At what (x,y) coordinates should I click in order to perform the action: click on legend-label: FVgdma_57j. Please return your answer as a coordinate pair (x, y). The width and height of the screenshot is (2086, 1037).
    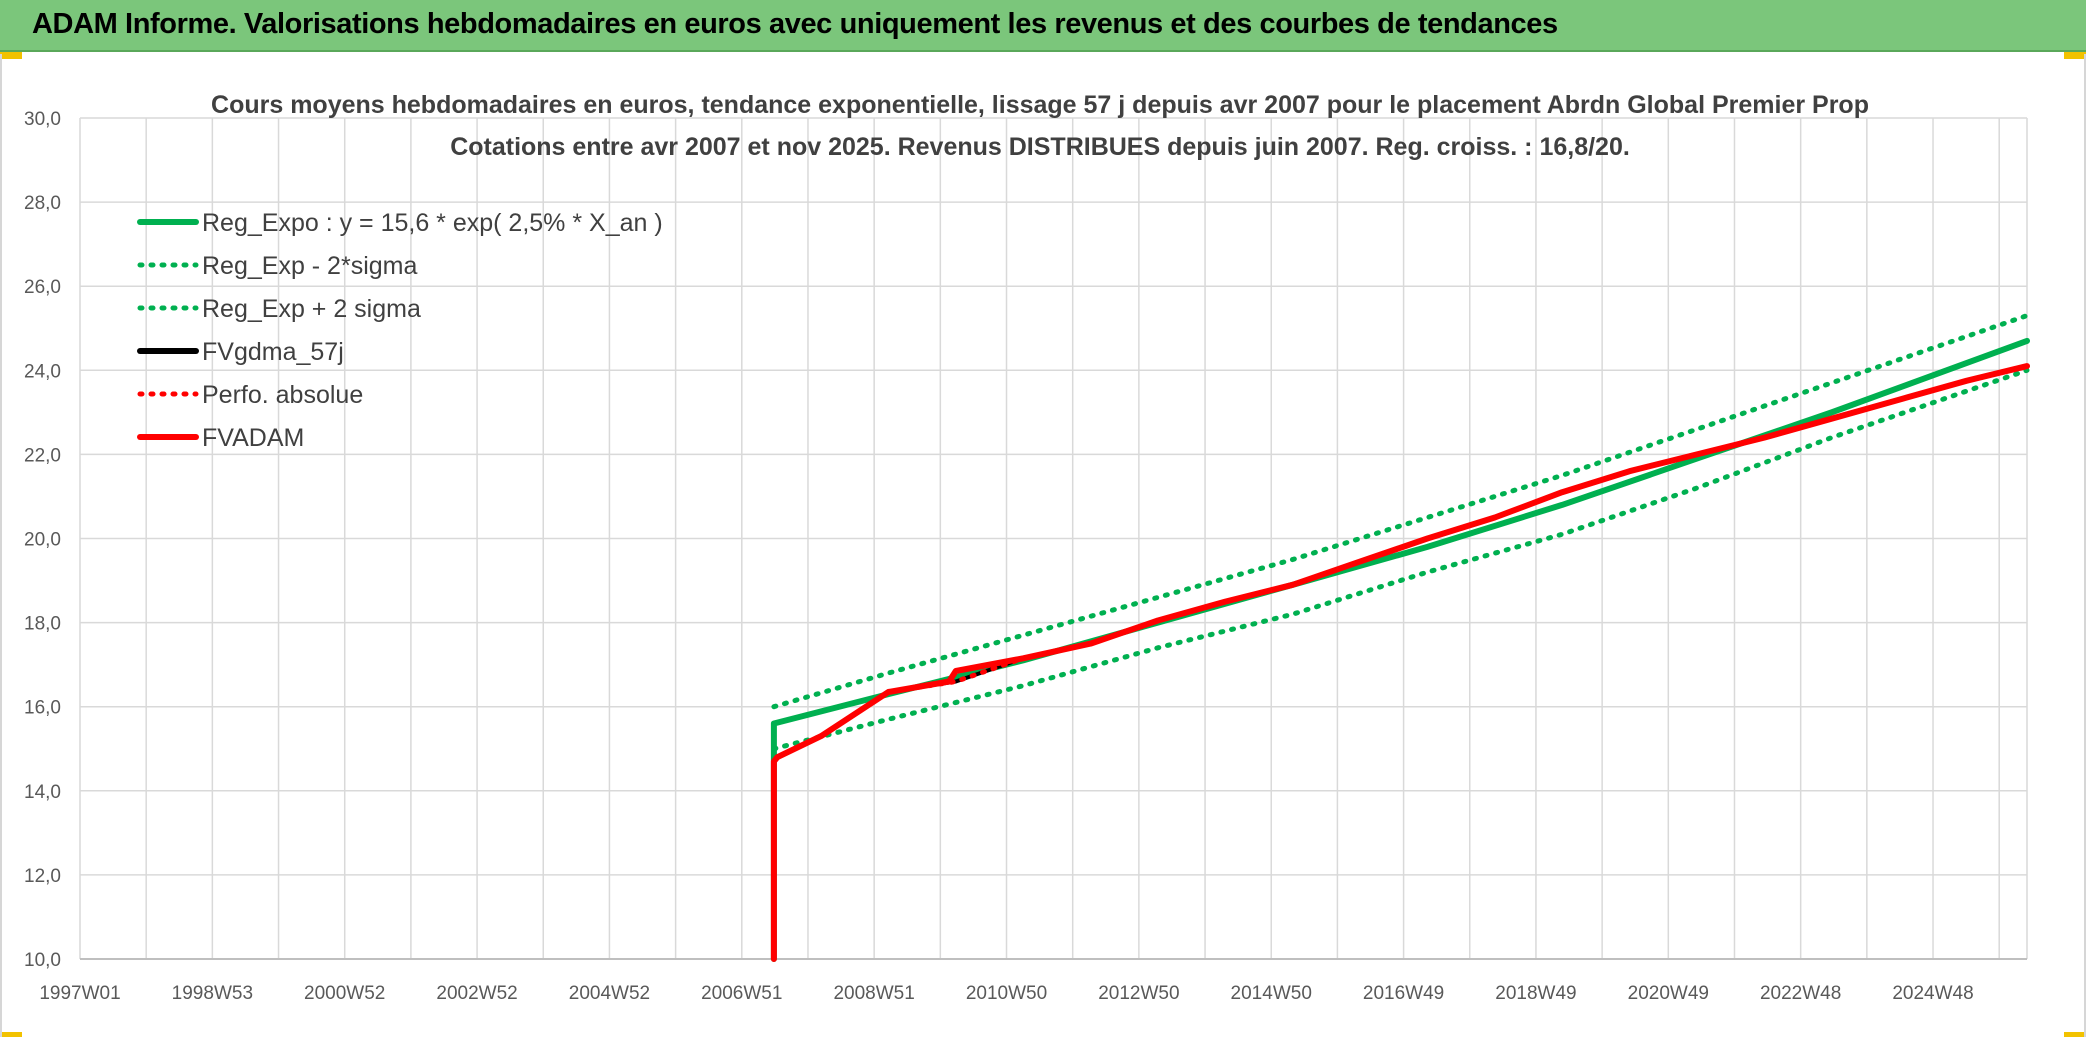
    Looking at the image, I should click on (273, 352).